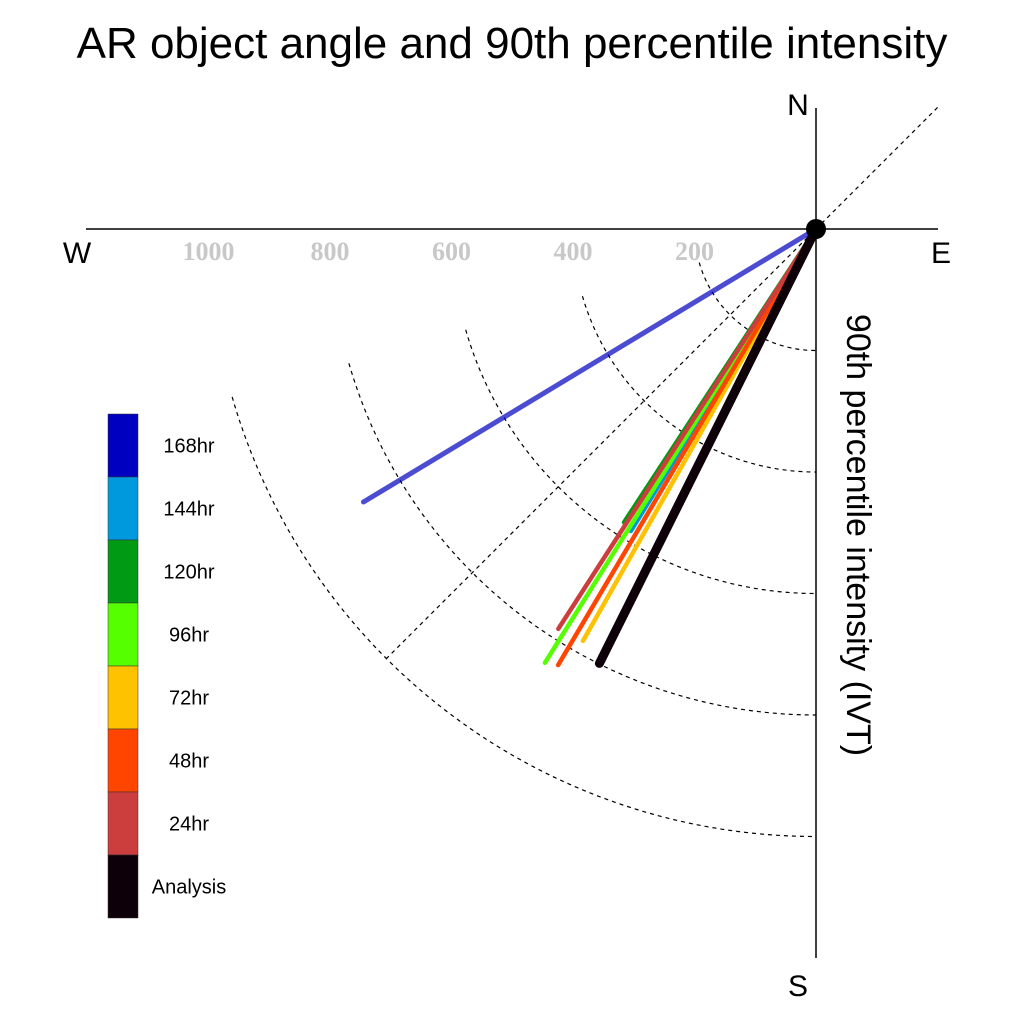 This screenshot has height=1024, width=1024. What do you see at coordinates (123, 697) in the screenshot?
I see `legend-swatch-72hr` at bounding box center [123, 697].